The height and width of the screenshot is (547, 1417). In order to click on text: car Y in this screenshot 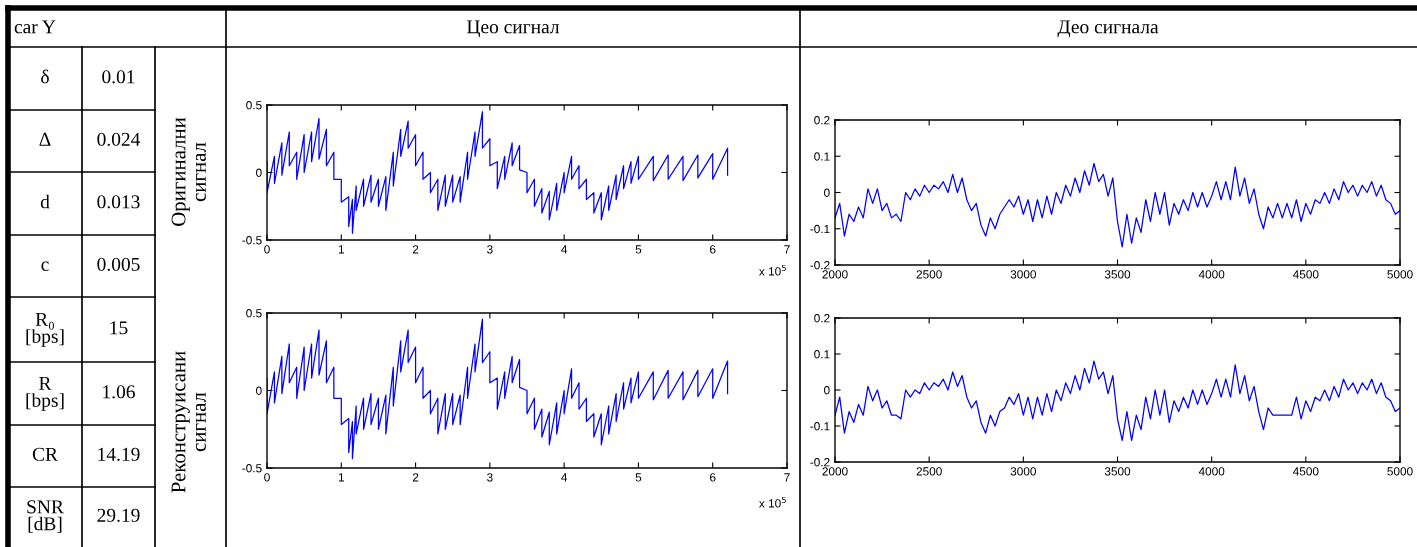, I will do `click(35, 27)`.